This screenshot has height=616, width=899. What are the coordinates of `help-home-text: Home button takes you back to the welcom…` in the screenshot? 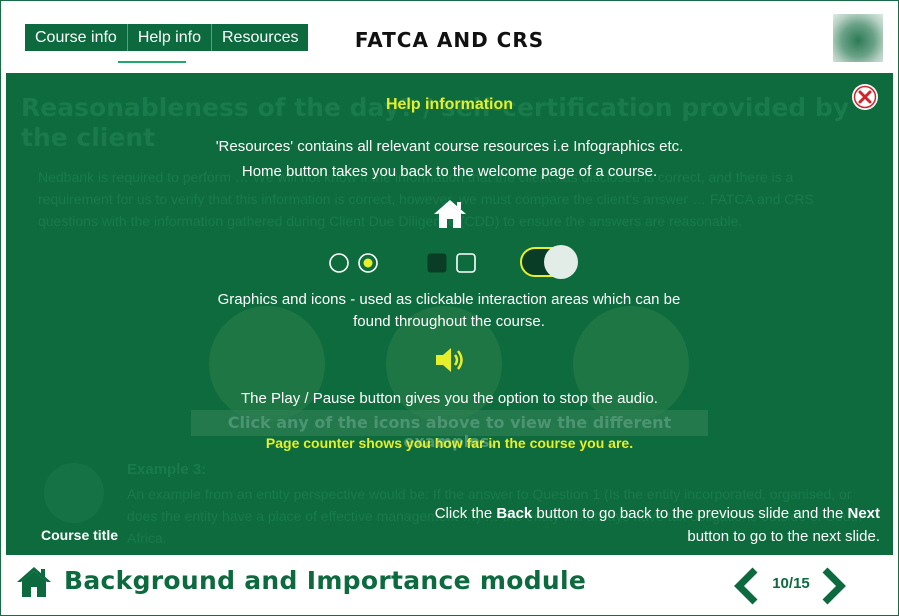 It's located at (449, 171).